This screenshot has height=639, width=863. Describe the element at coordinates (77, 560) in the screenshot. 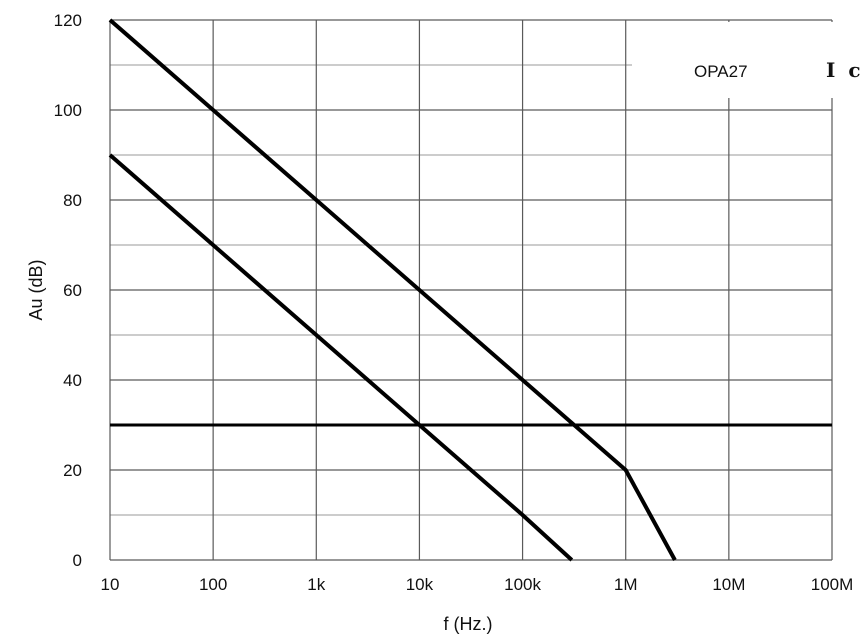

I see `y-tick-label: 0` at that location.